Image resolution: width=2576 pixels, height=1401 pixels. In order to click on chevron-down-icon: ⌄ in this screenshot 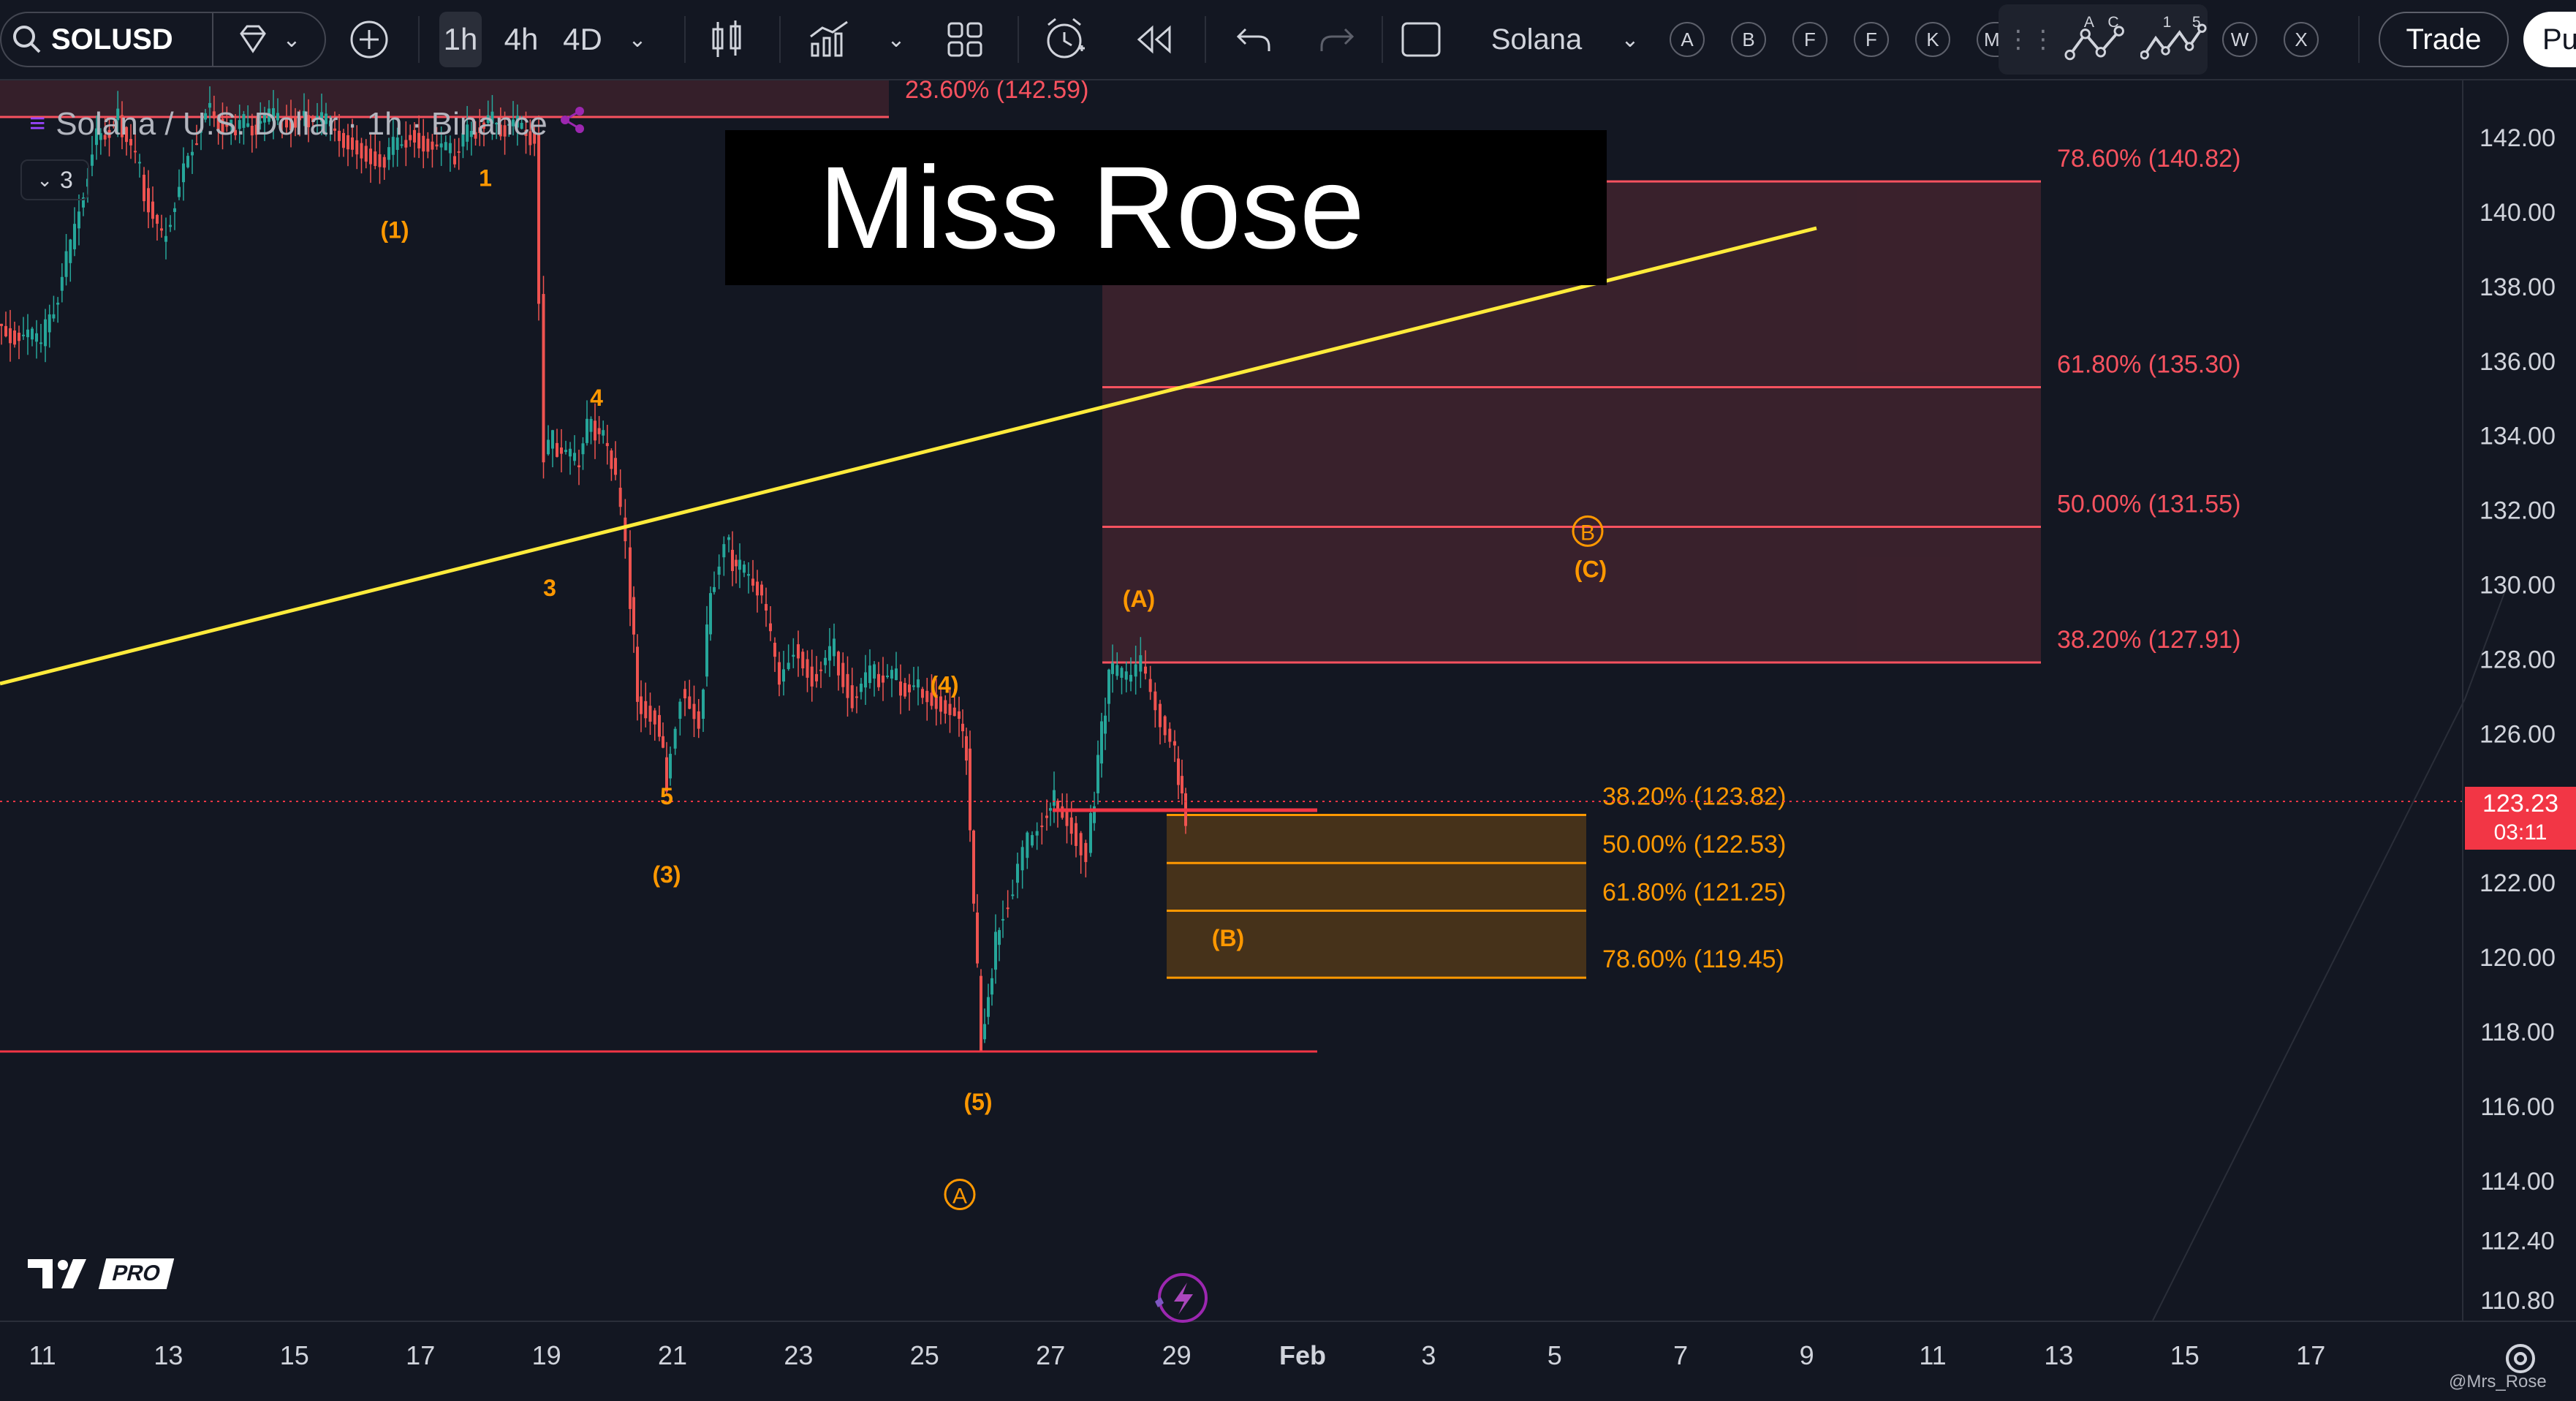, I will do `click(45, 179)`.